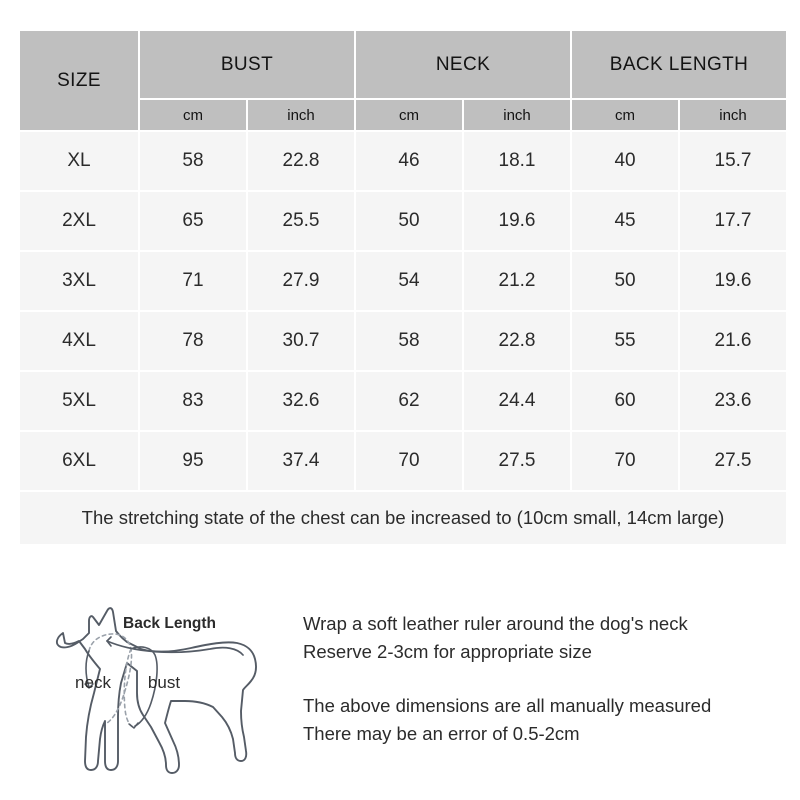  I want to click on cell-neck-inch: 19.6, so click(517, 221).